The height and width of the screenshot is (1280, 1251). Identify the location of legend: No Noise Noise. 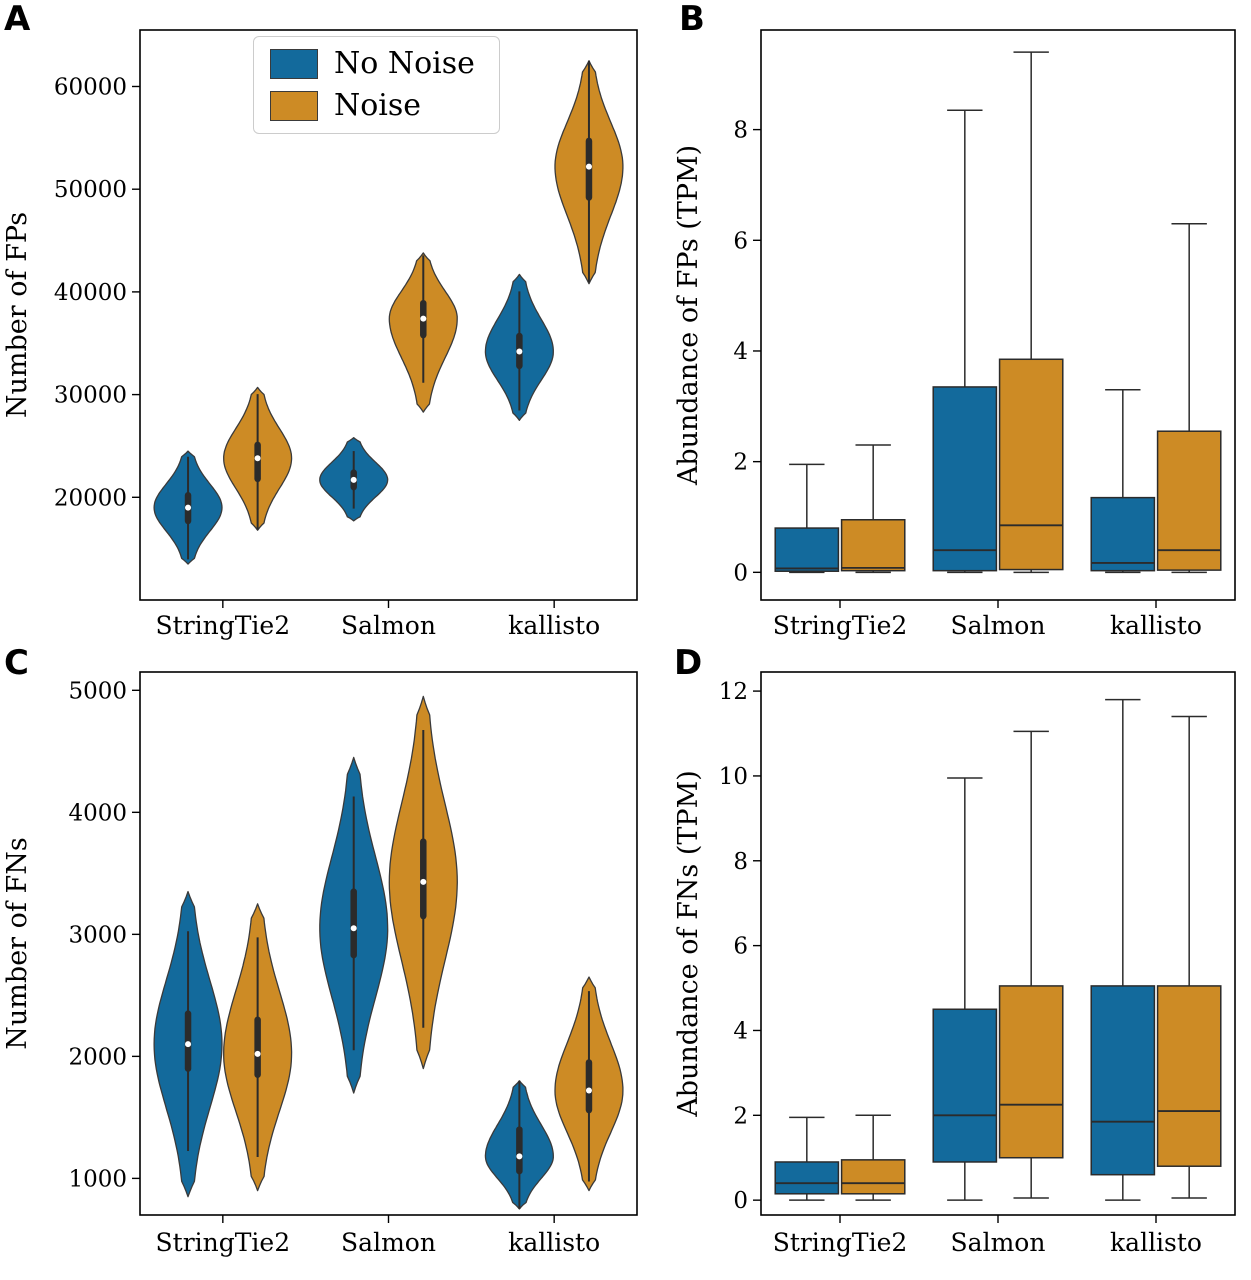
(376, 85).